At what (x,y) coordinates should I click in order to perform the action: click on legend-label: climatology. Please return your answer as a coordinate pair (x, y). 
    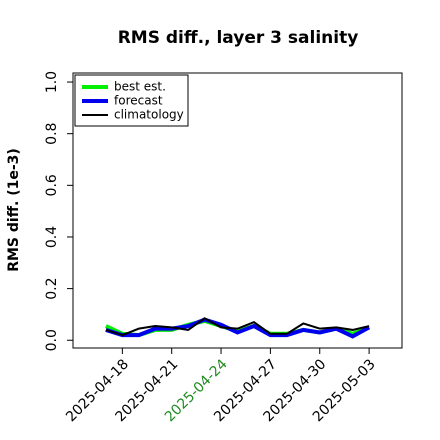
    Looking at the image, I should click on (149, 115).